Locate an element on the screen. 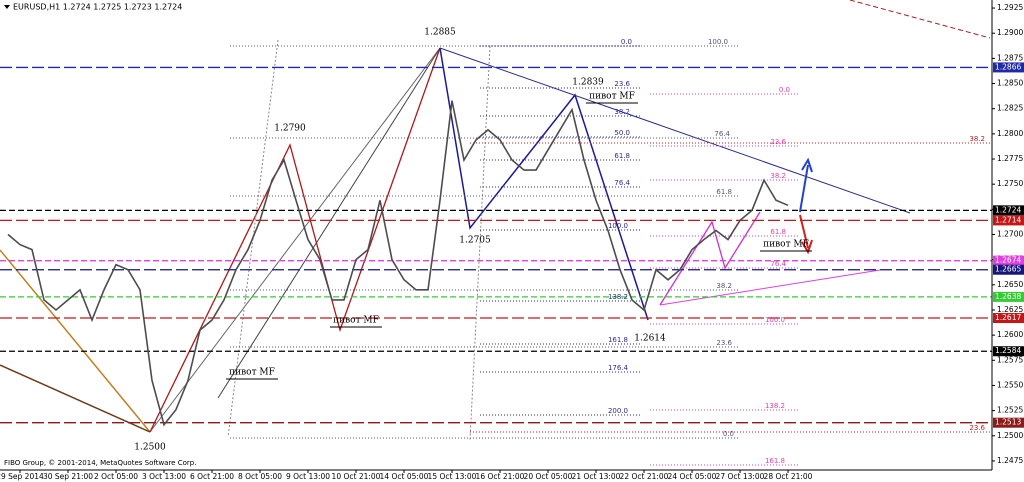  y-tick-label: 1.2575 is located at coordinates (1010, 359).